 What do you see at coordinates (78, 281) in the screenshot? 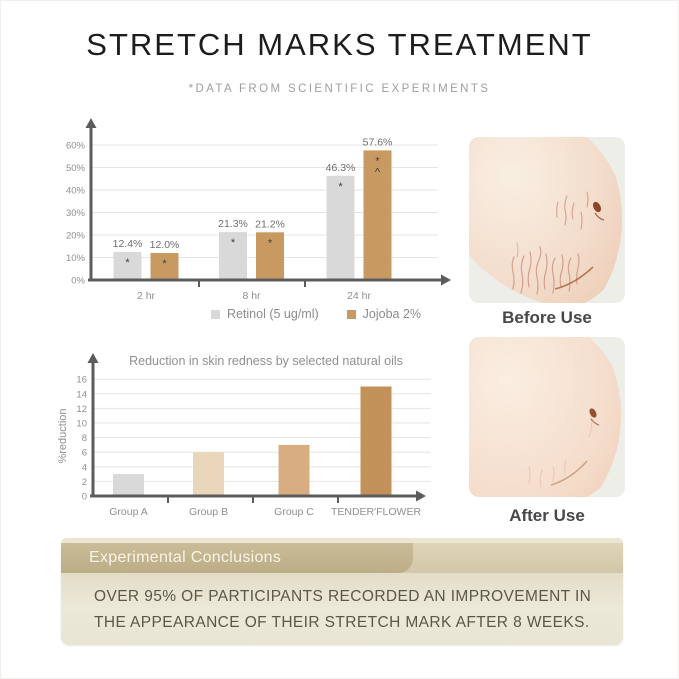
I see `svg-text: 0%` at bounding box center [78, 281].